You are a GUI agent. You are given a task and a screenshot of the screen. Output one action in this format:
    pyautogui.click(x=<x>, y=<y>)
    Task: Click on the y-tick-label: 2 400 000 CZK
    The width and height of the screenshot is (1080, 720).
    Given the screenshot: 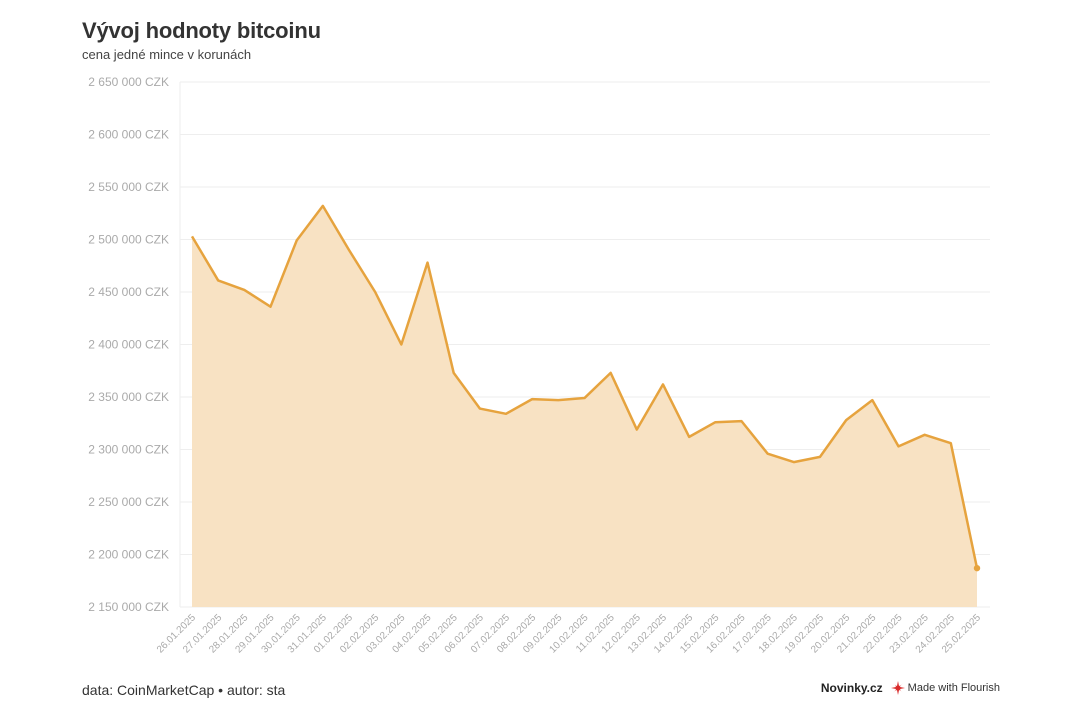 What is the action you would take?
    pyautogui.click(x=128, y=345)
    